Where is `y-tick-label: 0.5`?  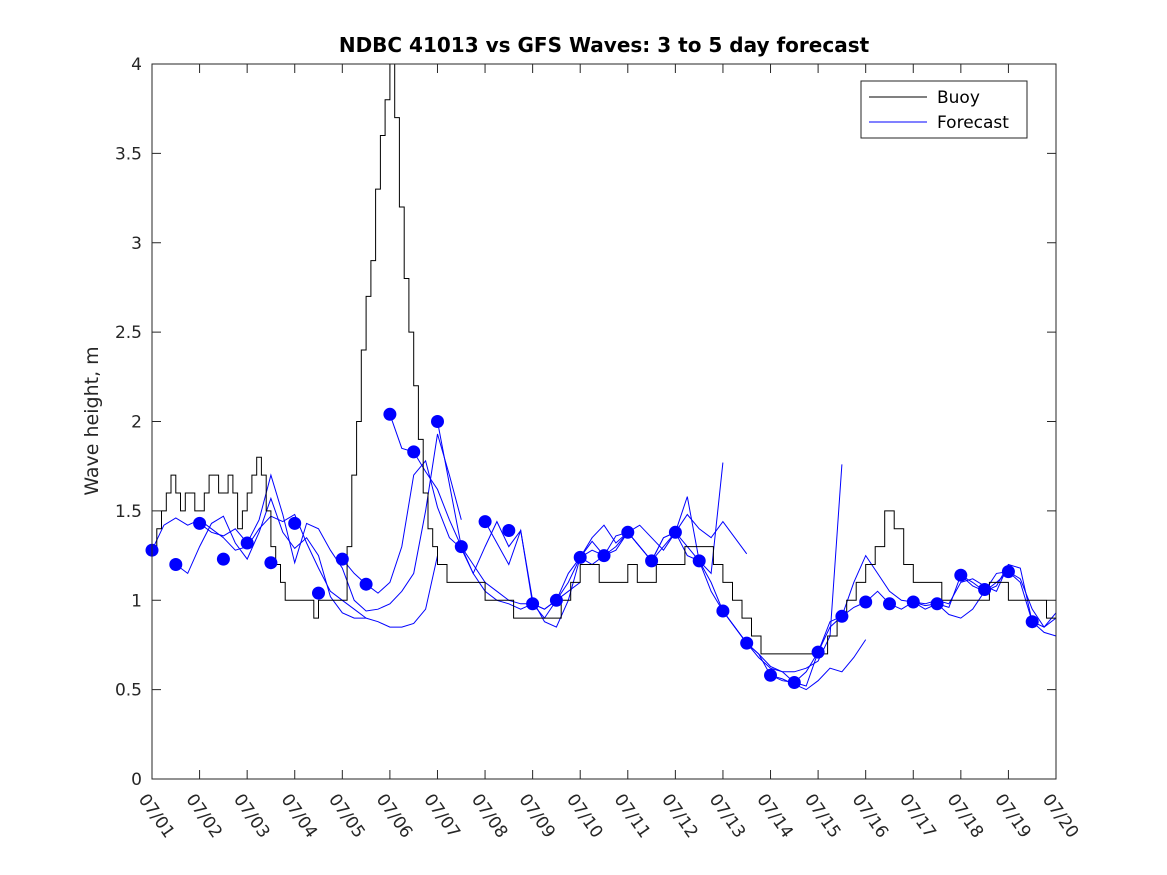
y-tick-label: 0.5 is located at coordinates (128, 691).